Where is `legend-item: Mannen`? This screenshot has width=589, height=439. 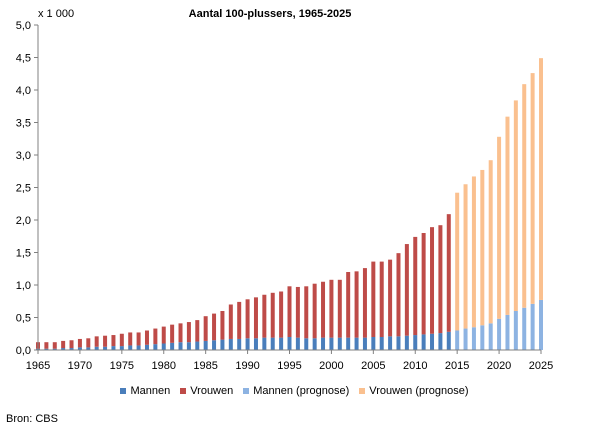
legend-item: Mannen is located at coordinates (145, 391).